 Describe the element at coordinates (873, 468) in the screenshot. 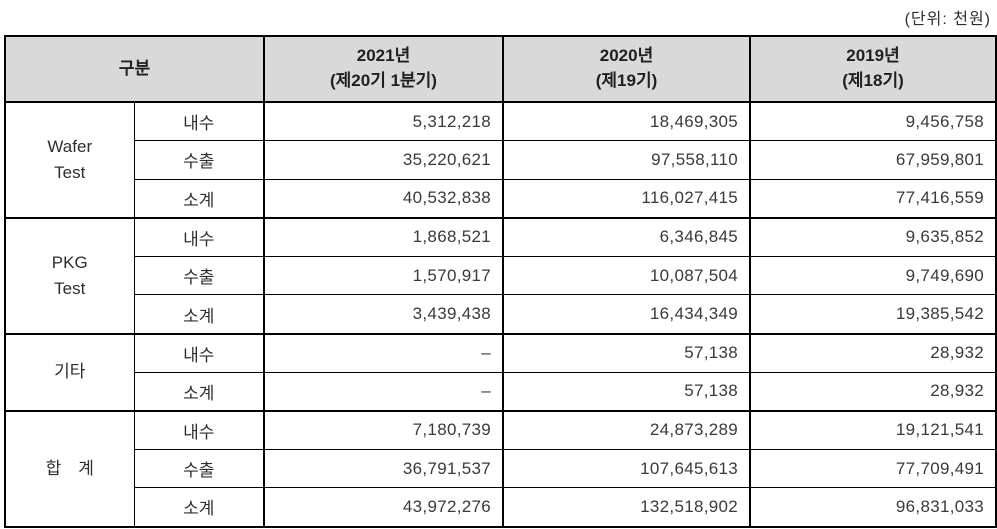

I see `table-cell: 77,709,491` at that location.